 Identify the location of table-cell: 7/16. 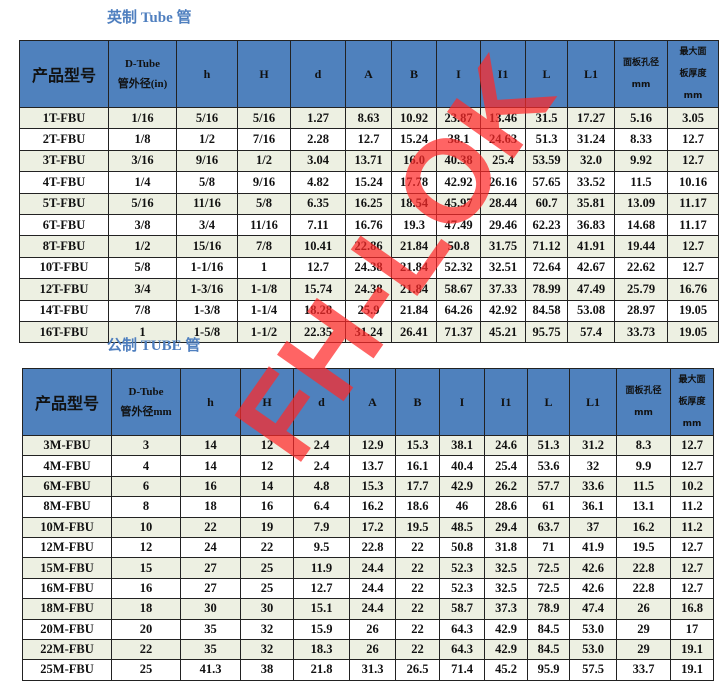
(264, 139).